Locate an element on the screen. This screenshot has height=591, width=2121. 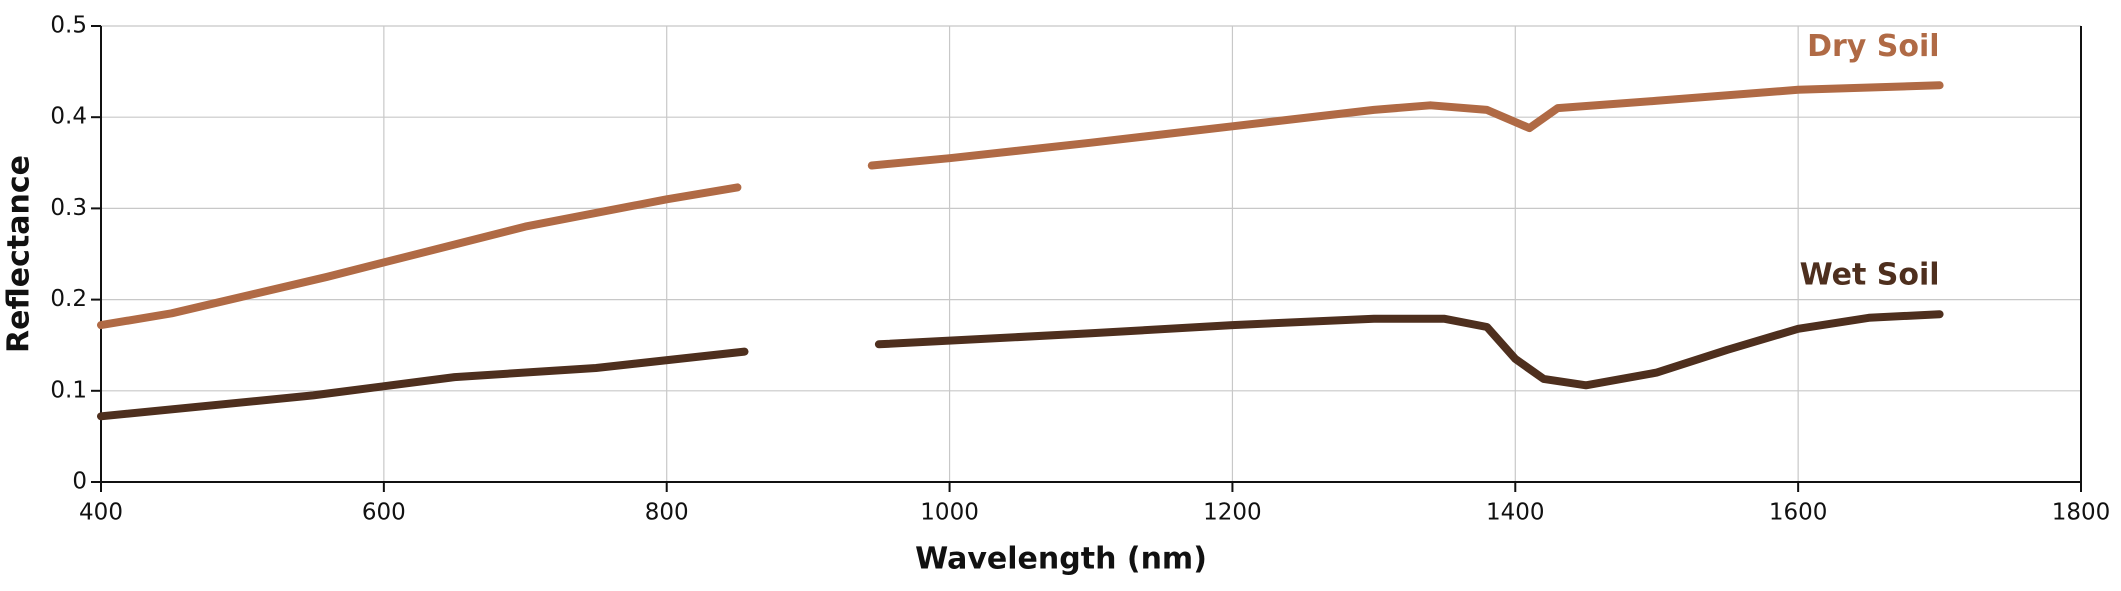
y-tick-label: 0 is located at coordinates (79, 482).